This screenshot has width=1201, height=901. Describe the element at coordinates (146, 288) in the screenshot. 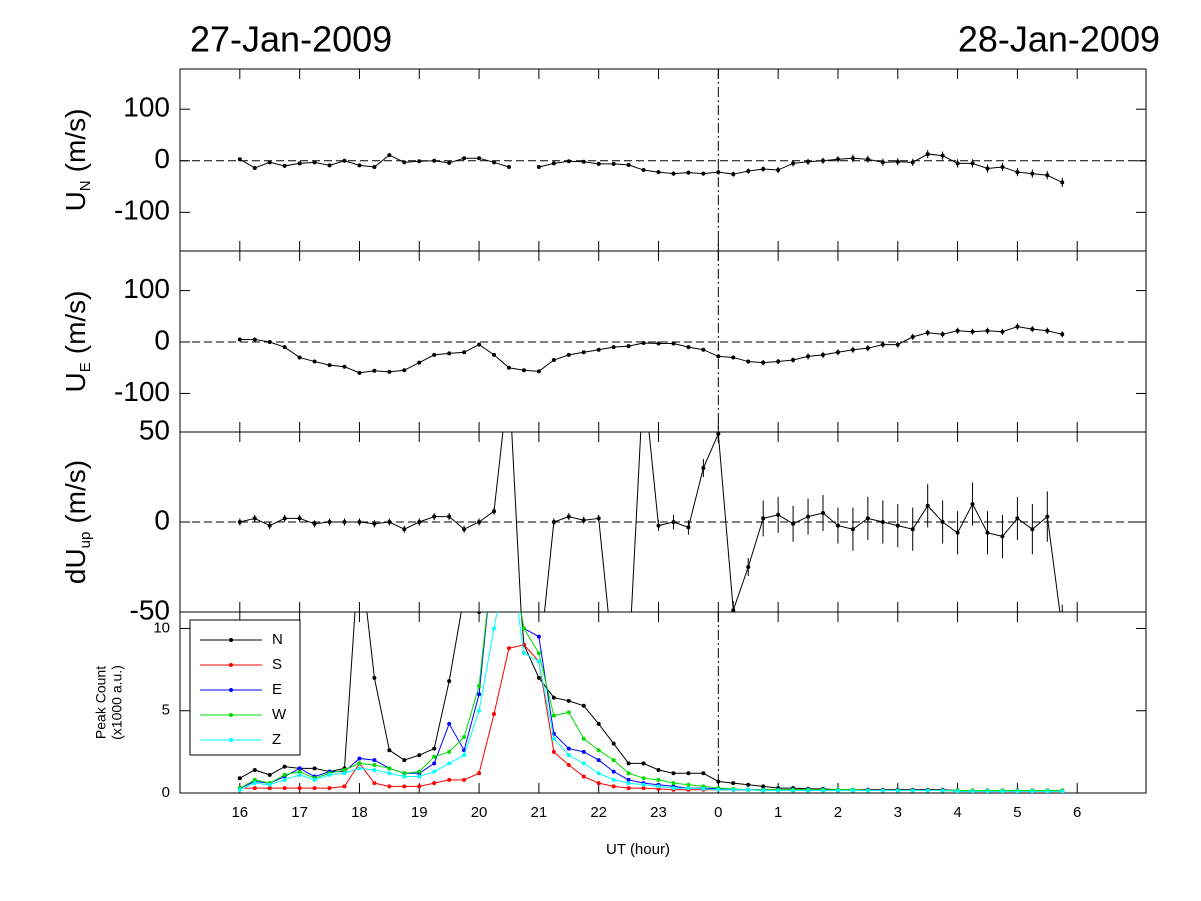

I see `y-tick-label: 100` at that location.